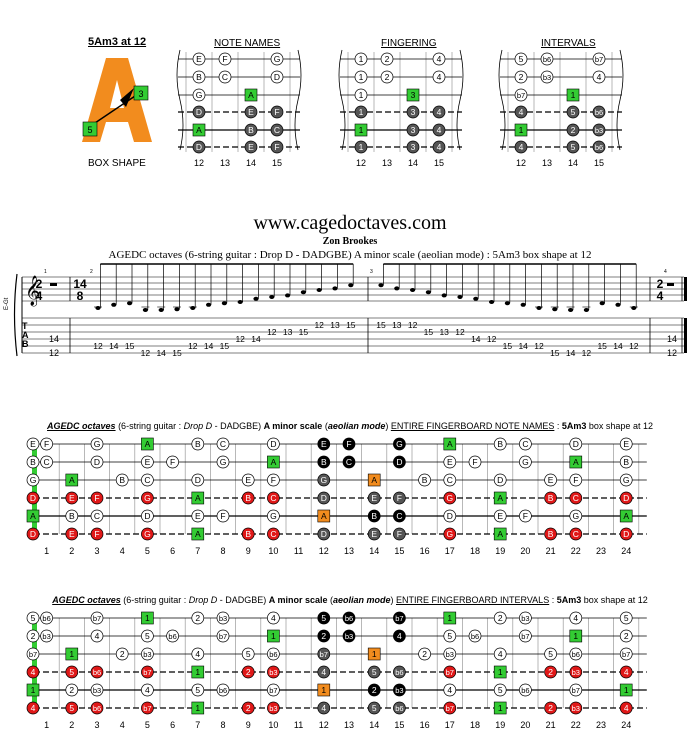  What do you see at coordinates (500, 551) in the screenshot?
I see `fret-number: 19` at bounding box center [500, 551].